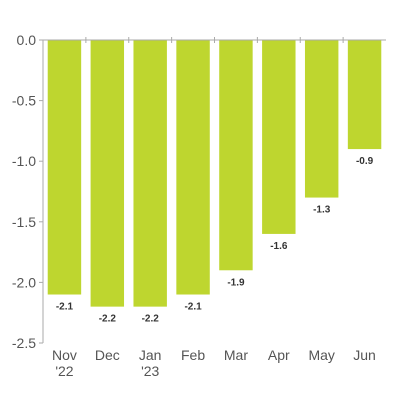 This screenshot has width=400, height=400. What do you see at coordinates (24, 161) in the screenshot?
I see `y-tick-label: -1.0` at bounding box center [24, 161].